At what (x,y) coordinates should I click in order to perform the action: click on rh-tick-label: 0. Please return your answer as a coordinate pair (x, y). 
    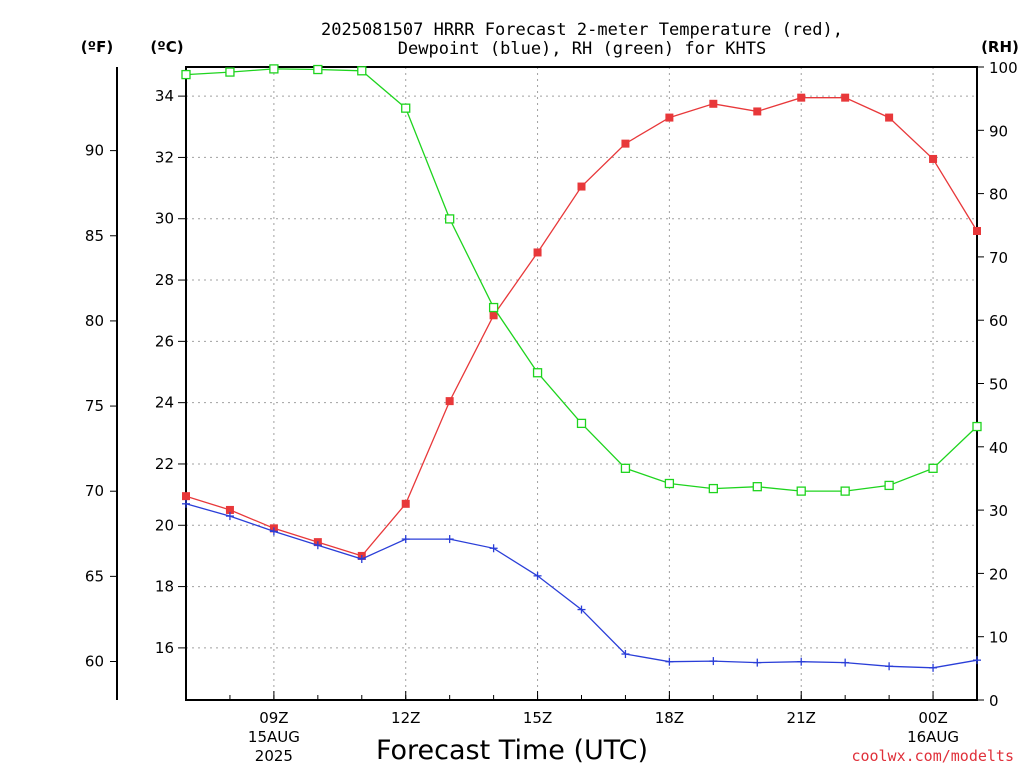
    Looking at the image, I should click on (994, 701).